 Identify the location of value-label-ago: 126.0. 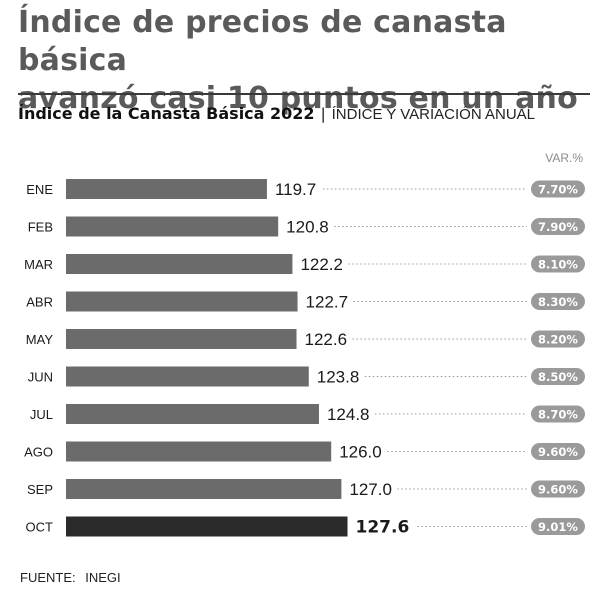
(360, 452).